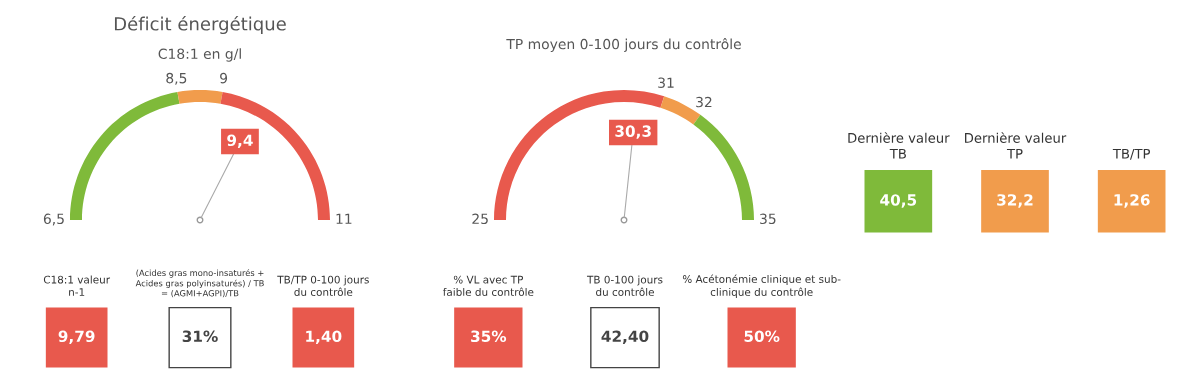 The height and width of the screenshot is (376, 1200). Describe the element at coordinates (489, 336) in the screenshot. I see `data-label: 35%` at that location.